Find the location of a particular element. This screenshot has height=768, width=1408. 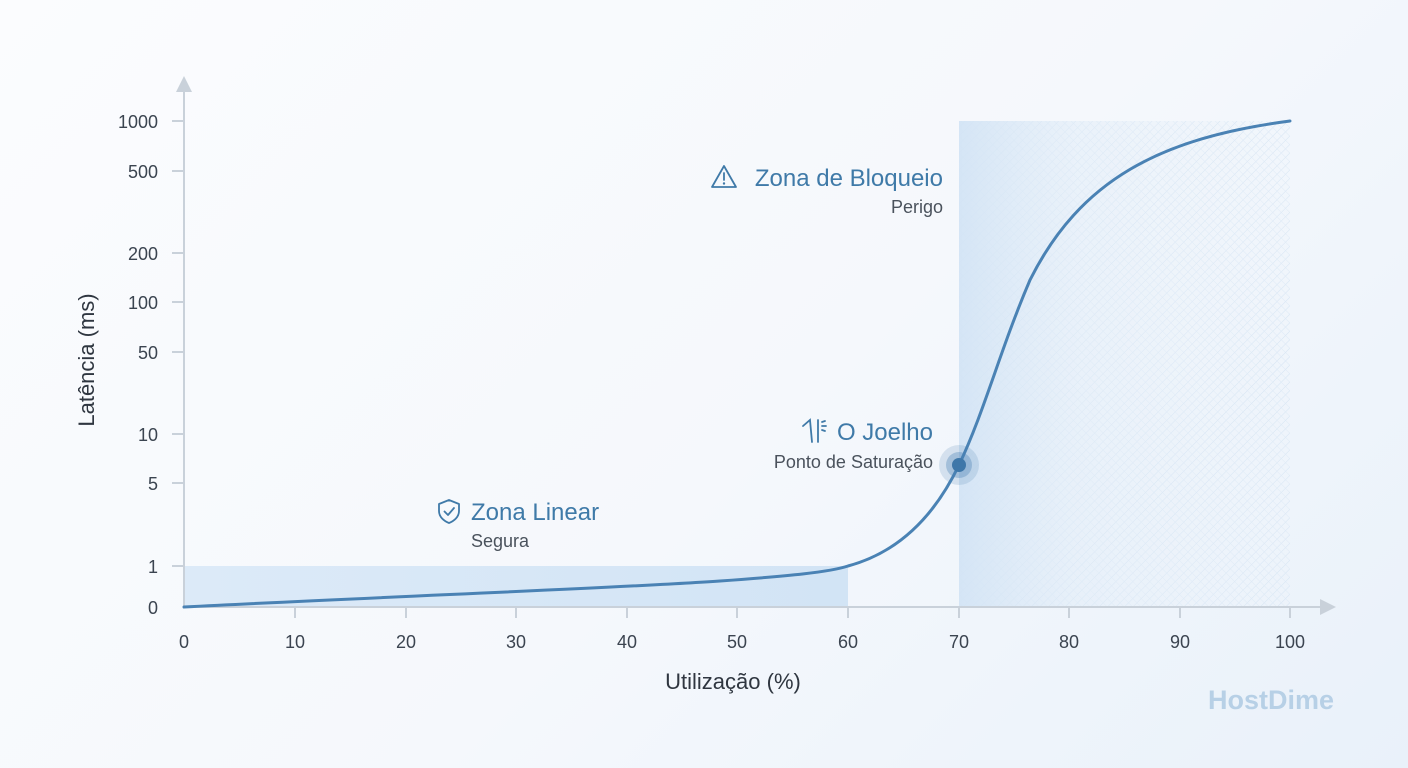

blocking-zone-region is located at coordinates (1124, 364).